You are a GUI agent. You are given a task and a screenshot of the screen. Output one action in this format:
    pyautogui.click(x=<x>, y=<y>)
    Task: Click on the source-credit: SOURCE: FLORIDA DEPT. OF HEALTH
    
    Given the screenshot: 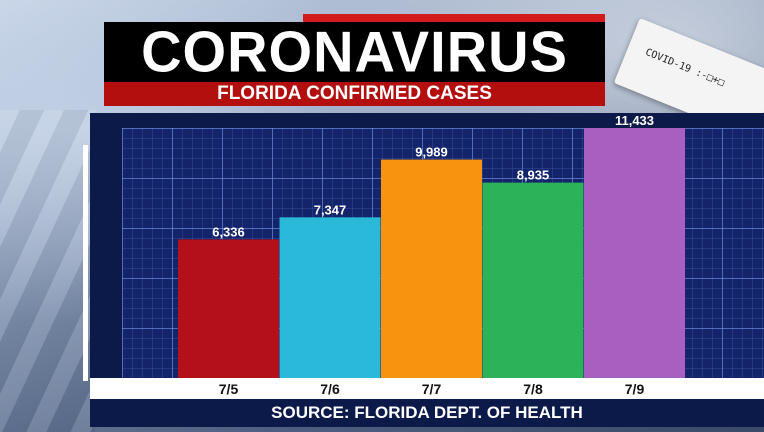 What is the action you would take?
    pyautogui.click(x=427, y=412)
    